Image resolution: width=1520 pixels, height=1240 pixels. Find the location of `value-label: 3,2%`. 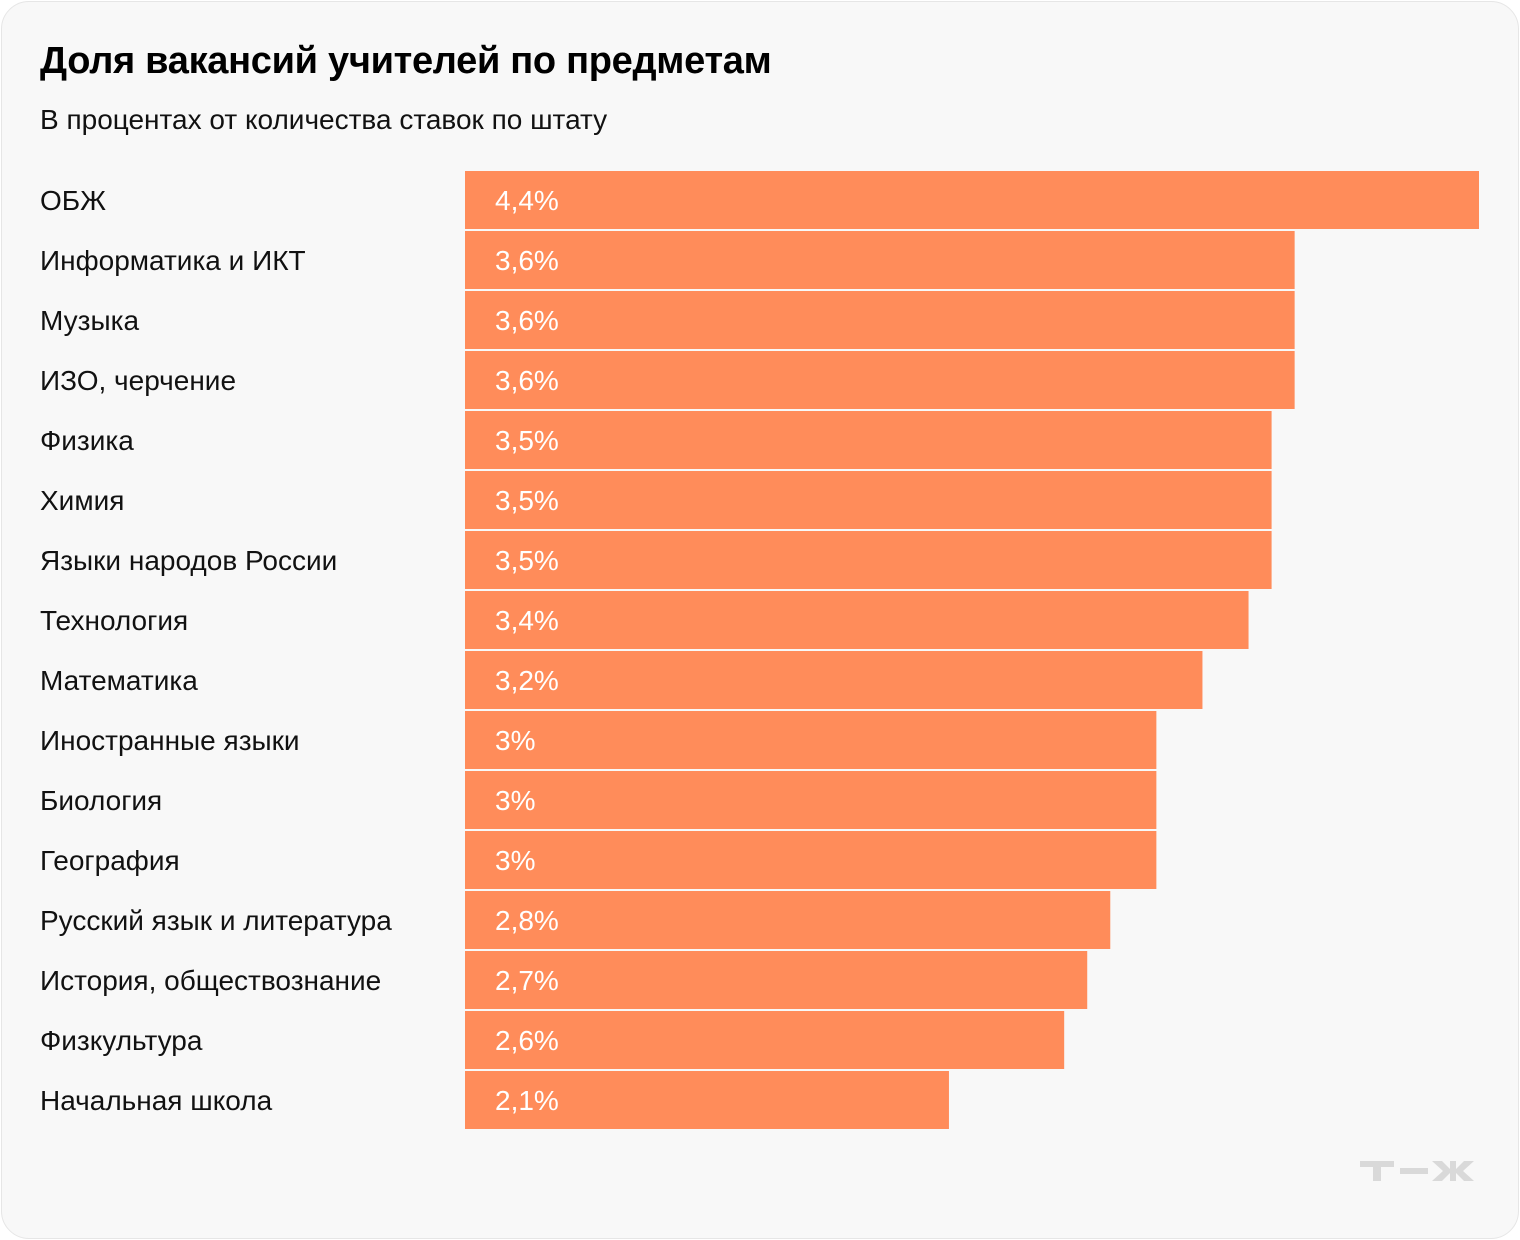

value-label: 3,2% is located at coordinates (527, 680).